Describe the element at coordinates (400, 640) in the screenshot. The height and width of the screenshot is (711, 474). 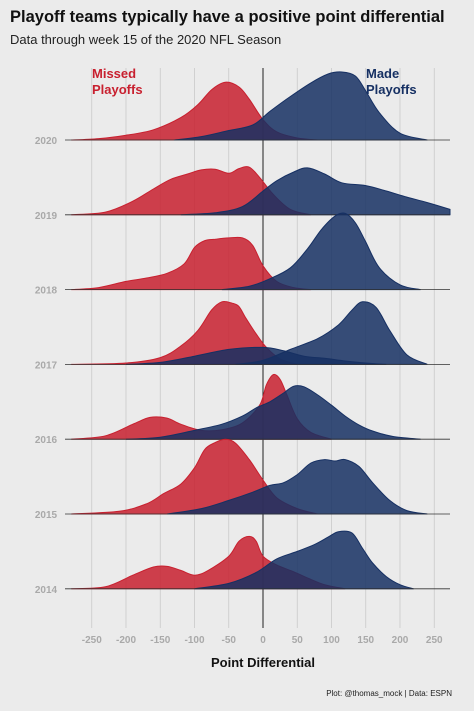
I see `x-tick-label: 200` at that location.